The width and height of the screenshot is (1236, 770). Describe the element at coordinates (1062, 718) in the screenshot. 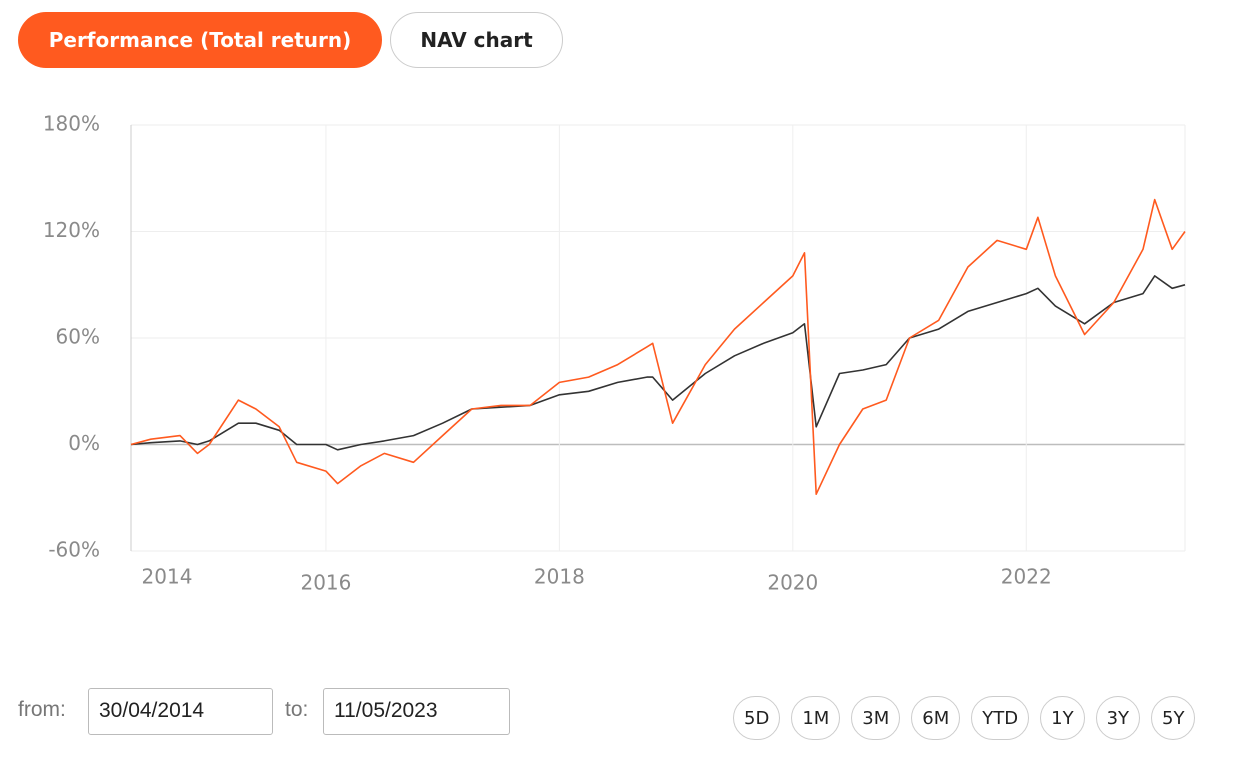

I see `period-button: 1Y` at that location.